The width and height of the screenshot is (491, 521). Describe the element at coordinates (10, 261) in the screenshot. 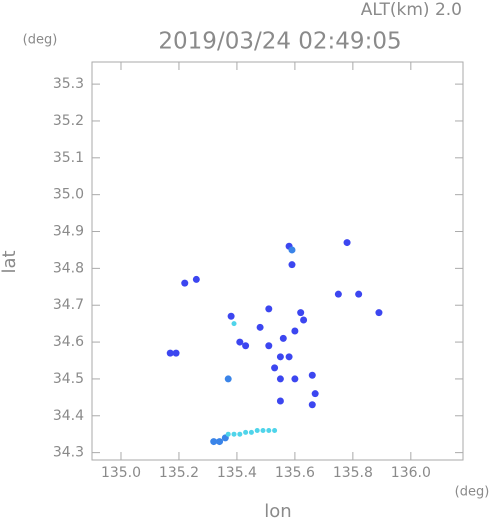

I see `y-axis-label: lat` at that location.